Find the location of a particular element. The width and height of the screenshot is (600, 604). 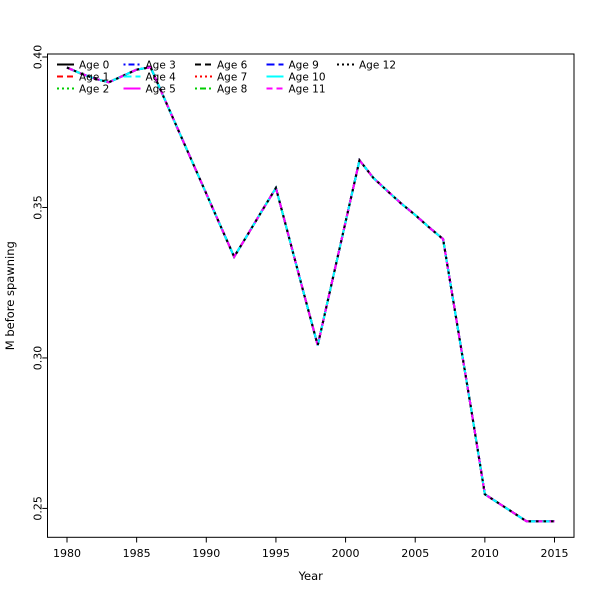

x-axis-tick-label: 2000 is located at coordinates (346, 553).